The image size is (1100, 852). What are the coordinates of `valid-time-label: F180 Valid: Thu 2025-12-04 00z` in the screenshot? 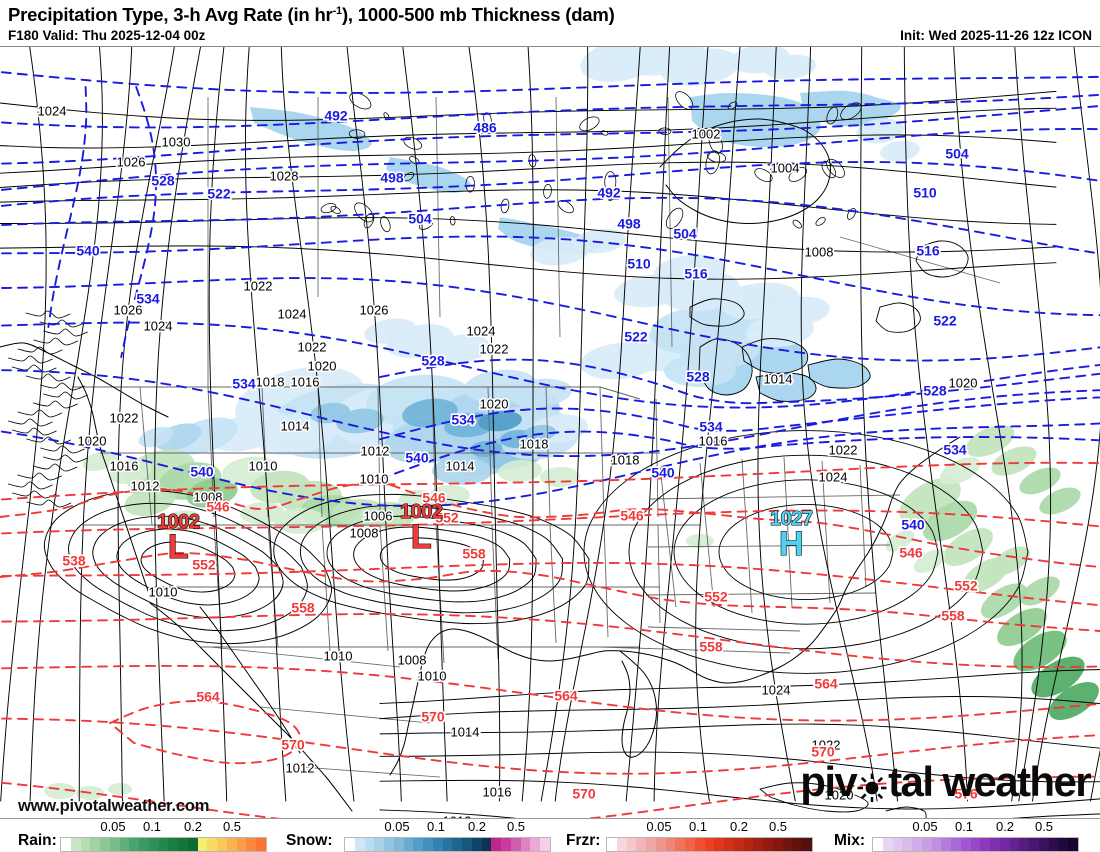 It's located at (107, 35).